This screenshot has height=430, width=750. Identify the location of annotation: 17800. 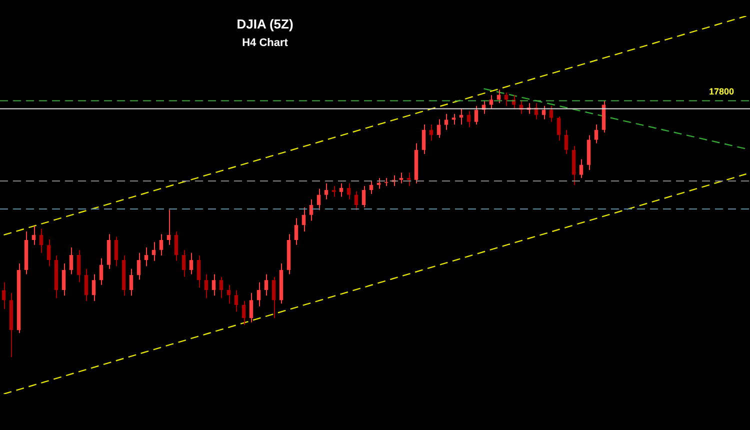
(721, 91).